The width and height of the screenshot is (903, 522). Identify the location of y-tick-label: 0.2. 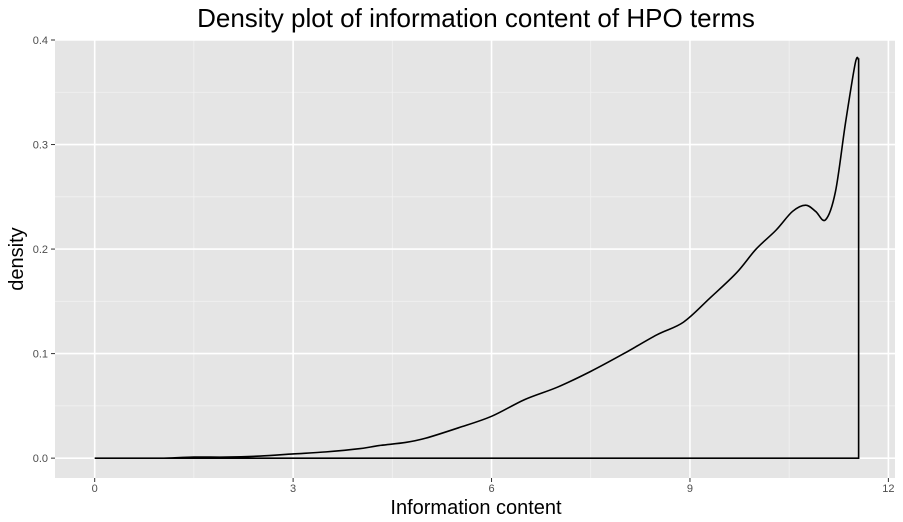
(40, 250).